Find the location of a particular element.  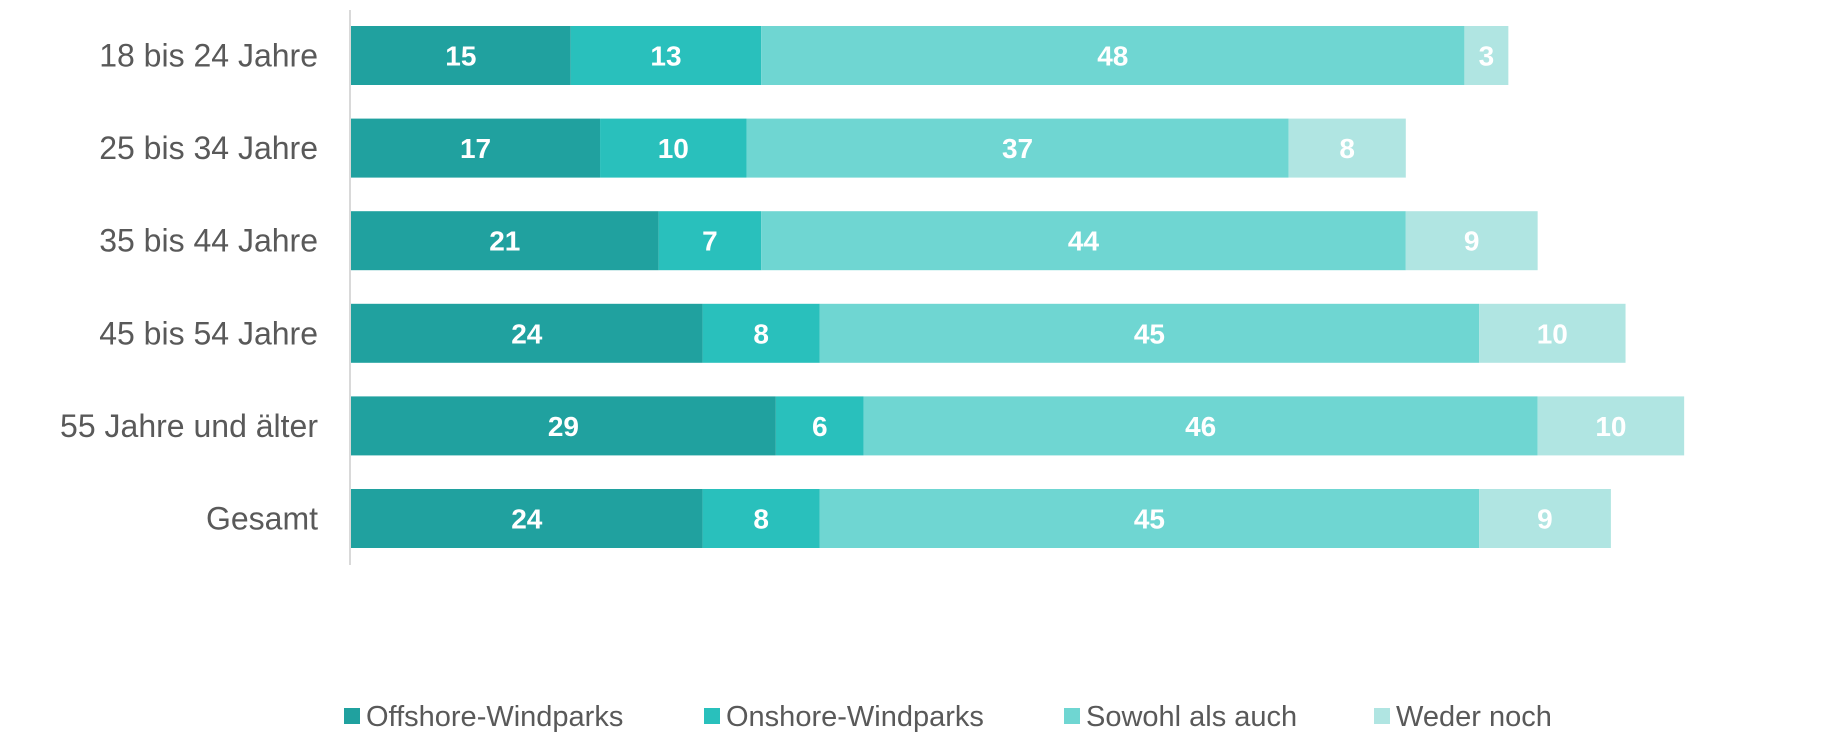

value-label-onshore-windparks-45-bis-54-jahre: 8 is located at coordinates (761, 333).